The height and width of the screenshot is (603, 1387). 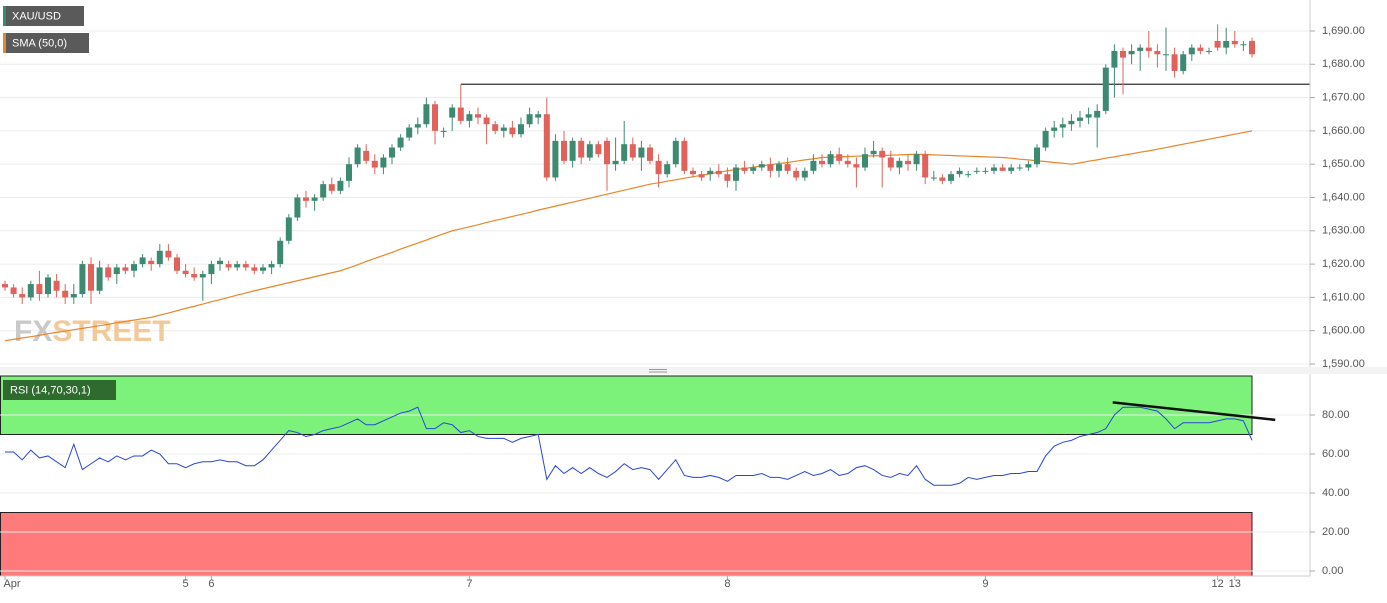 I want to click on rsi-trendline, so click(x=1194, y=411).